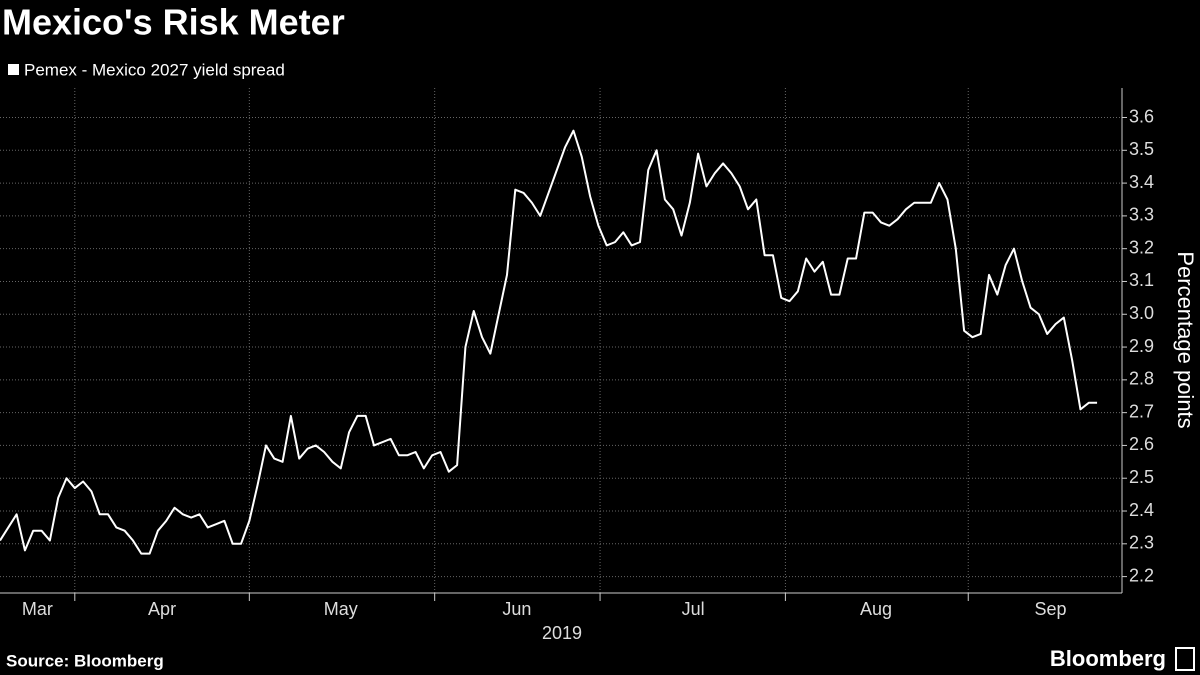  What do you see at coordinates (13, 69) in the screenshot?
I see `legend-swatch` at bounding box center [13, 69].